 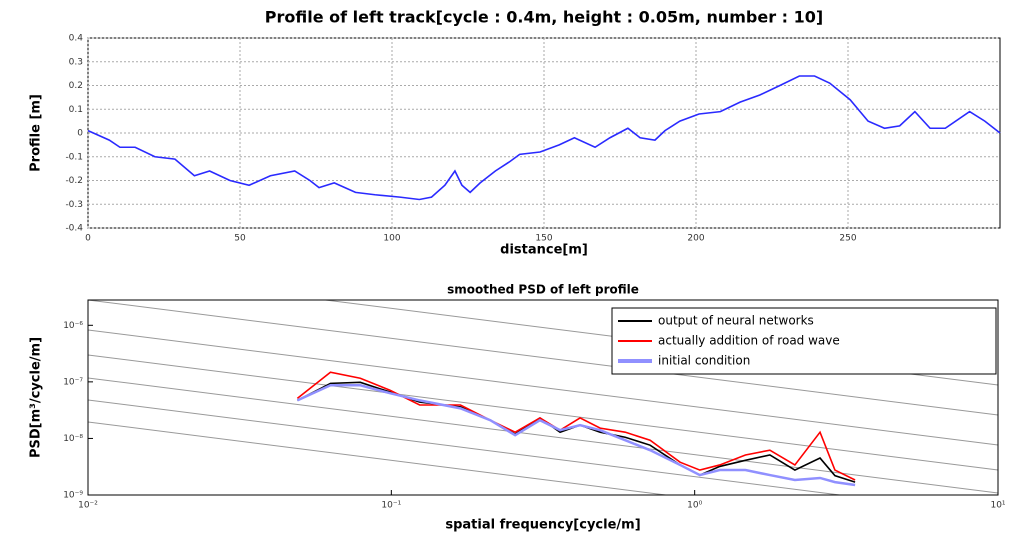 I want to click on x-tick-label: 250, so click(x=847, y=239).